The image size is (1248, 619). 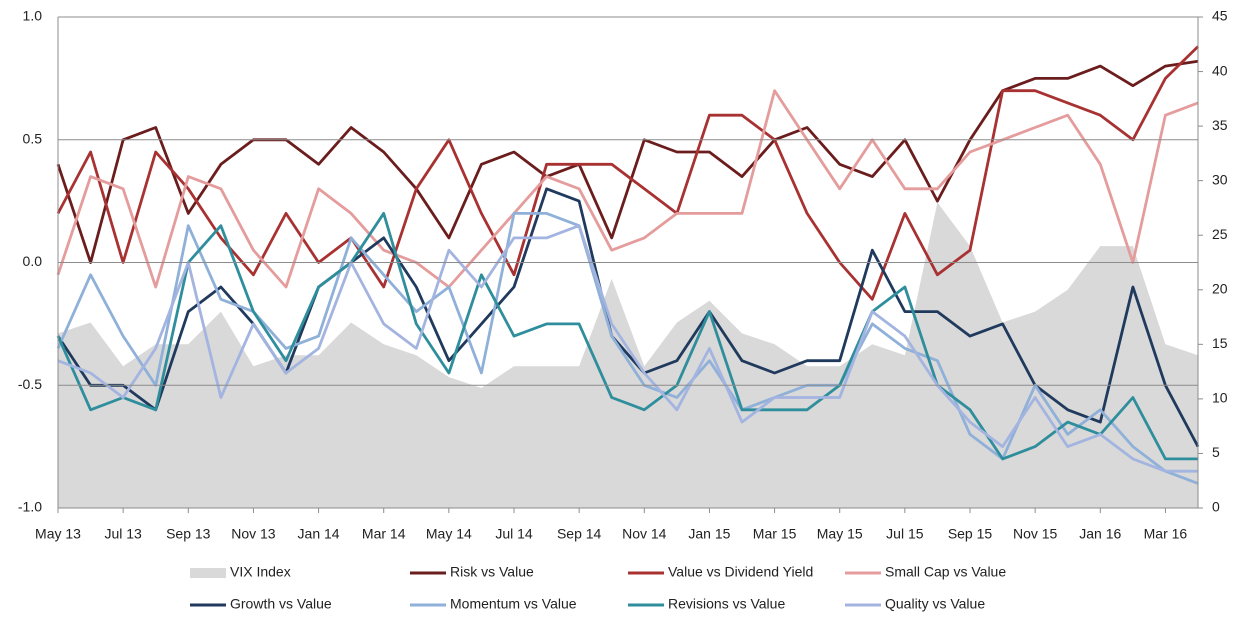 I want to click on x-tick-label: Jul 15, so click(x=905, y=534).